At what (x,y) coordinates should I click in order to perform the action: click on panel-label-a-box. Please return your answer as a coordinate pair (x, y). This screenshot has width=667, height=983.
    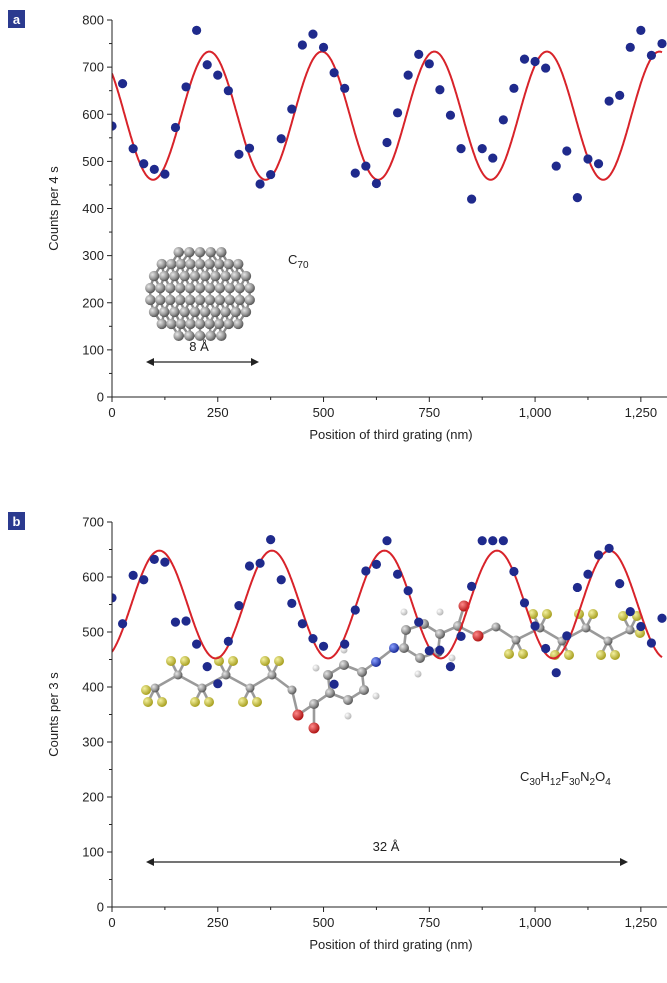
    Looking at the image, I should click on (16, 19).